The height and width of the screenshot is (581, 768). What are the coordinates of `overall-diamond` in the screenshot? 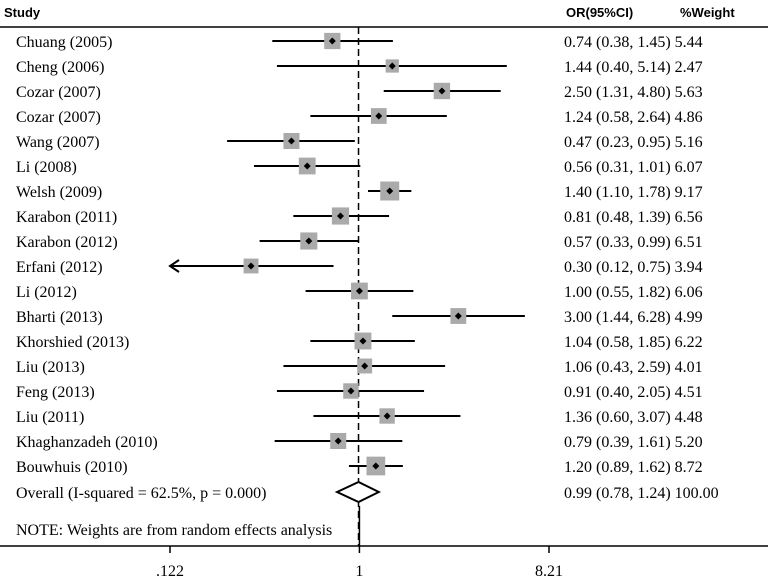 It's located at (358, 492).